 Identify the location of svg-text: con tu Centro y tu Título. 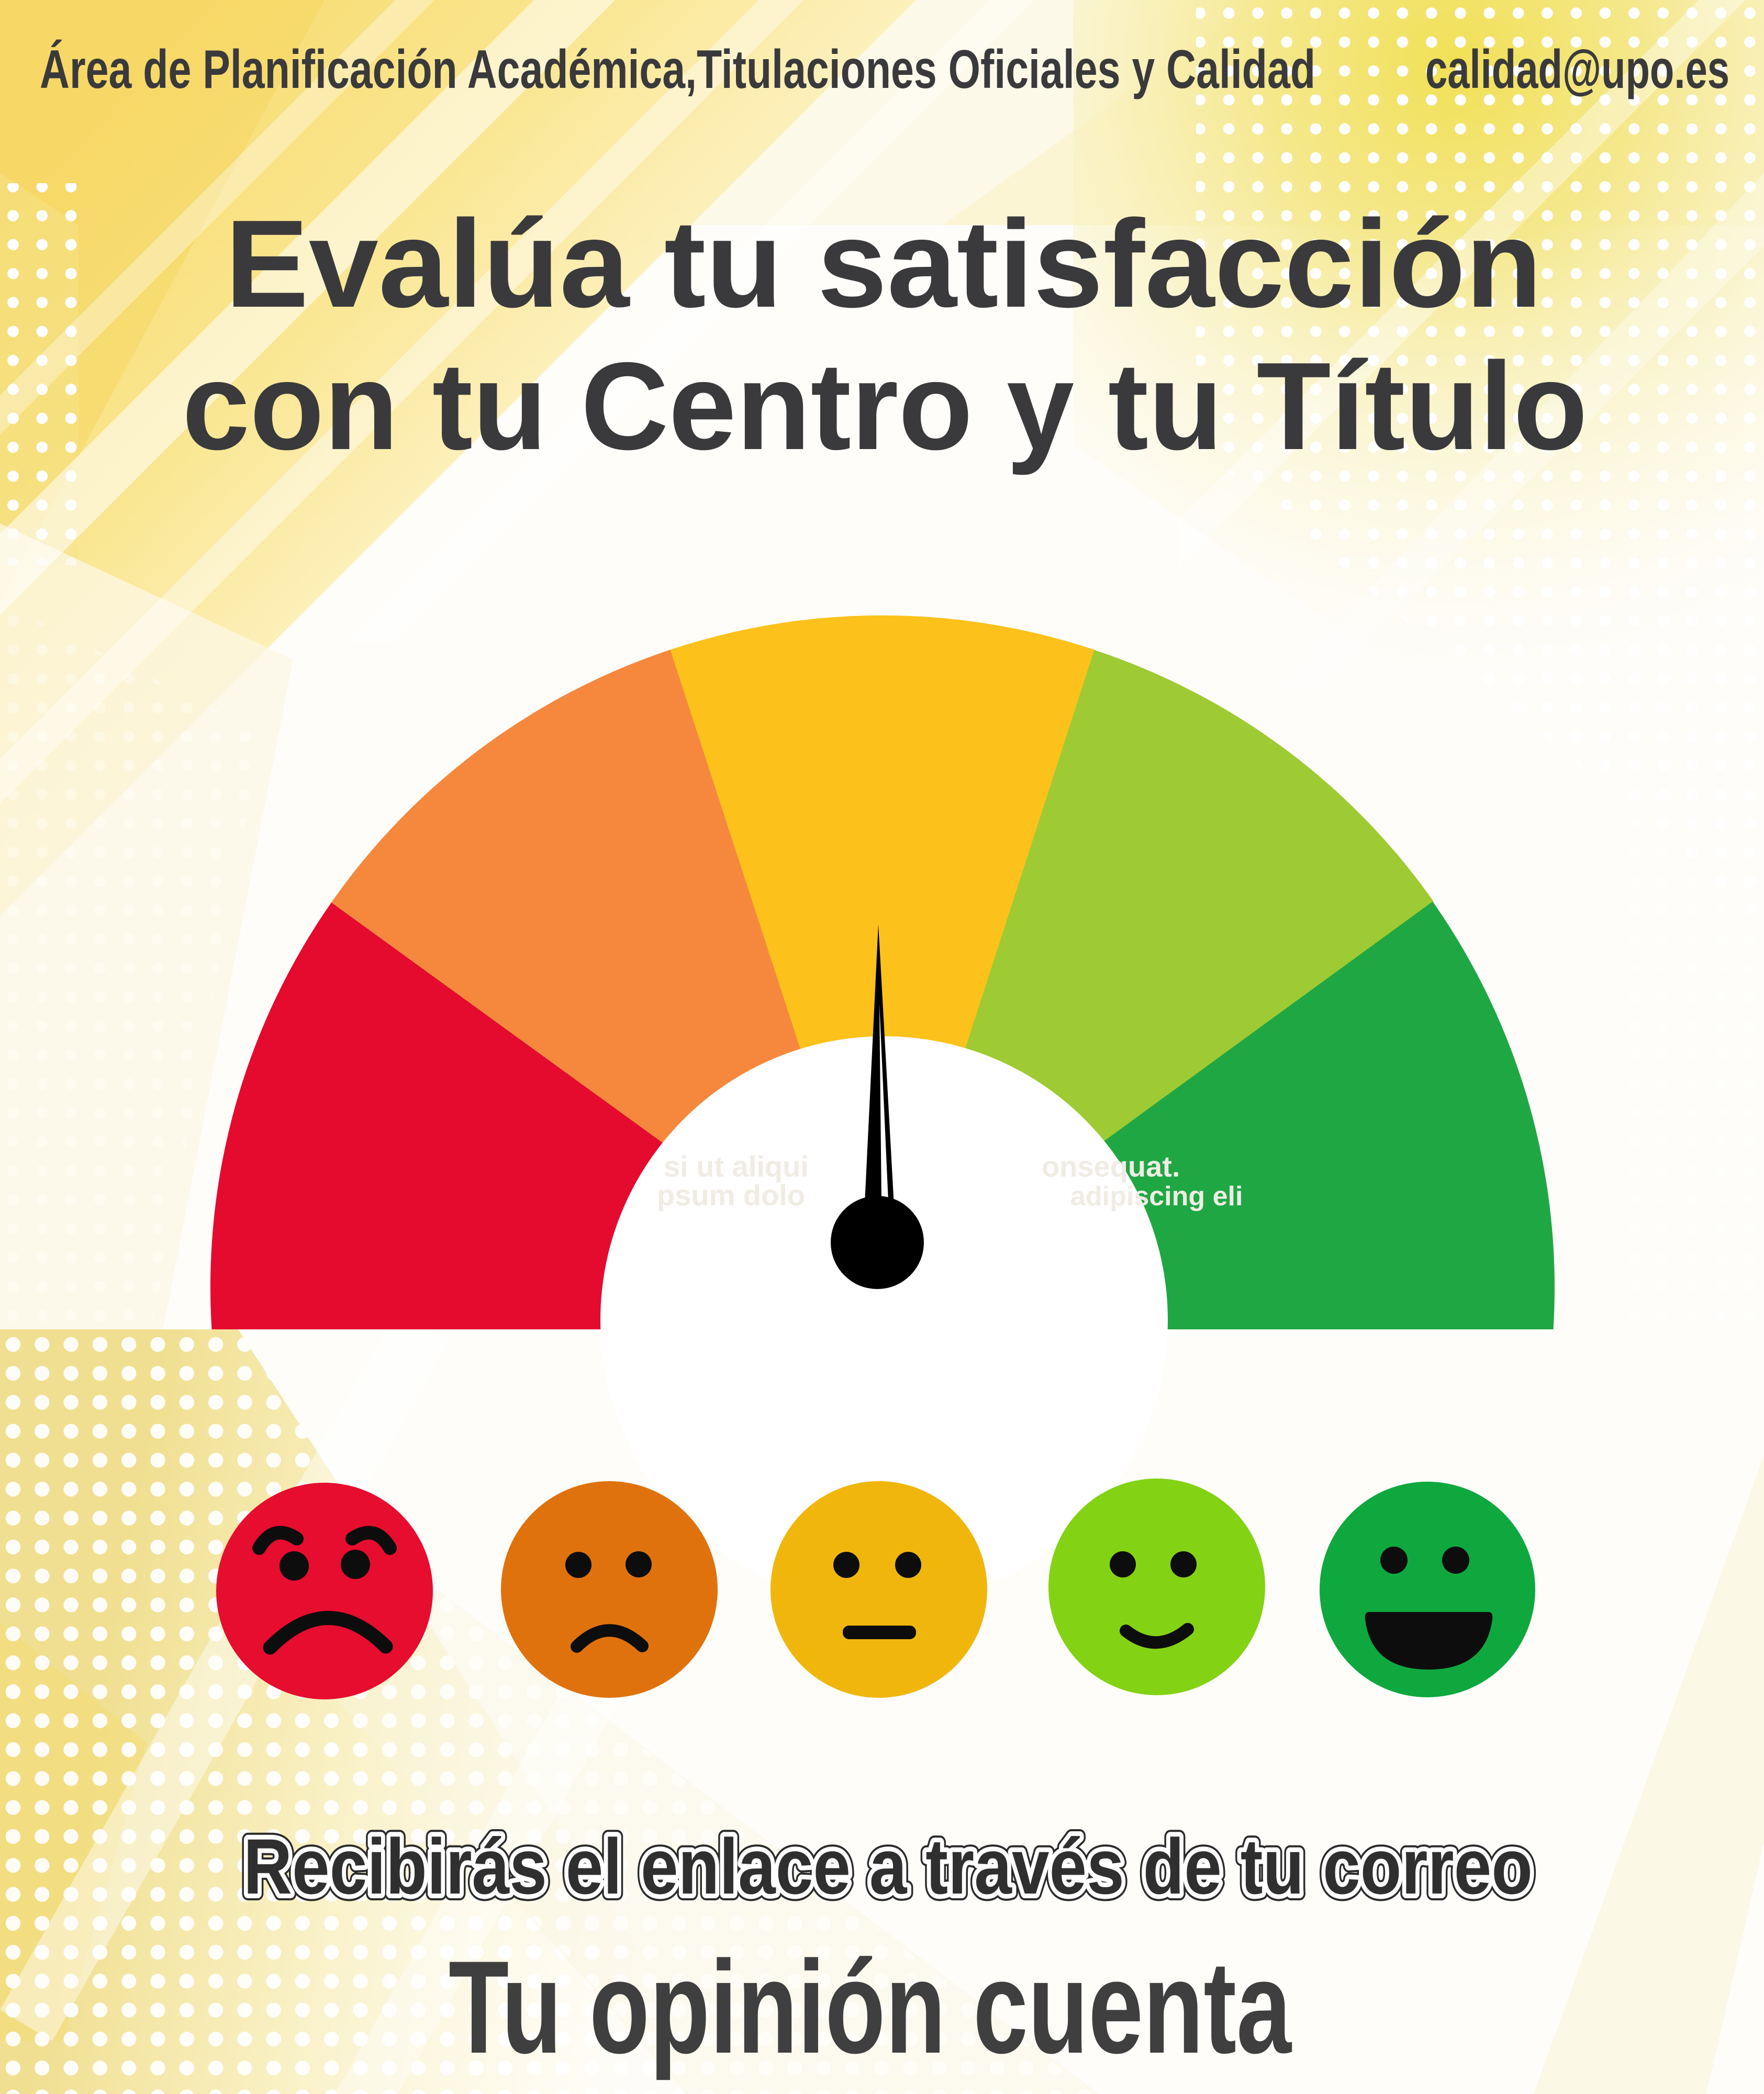
(885, 406).